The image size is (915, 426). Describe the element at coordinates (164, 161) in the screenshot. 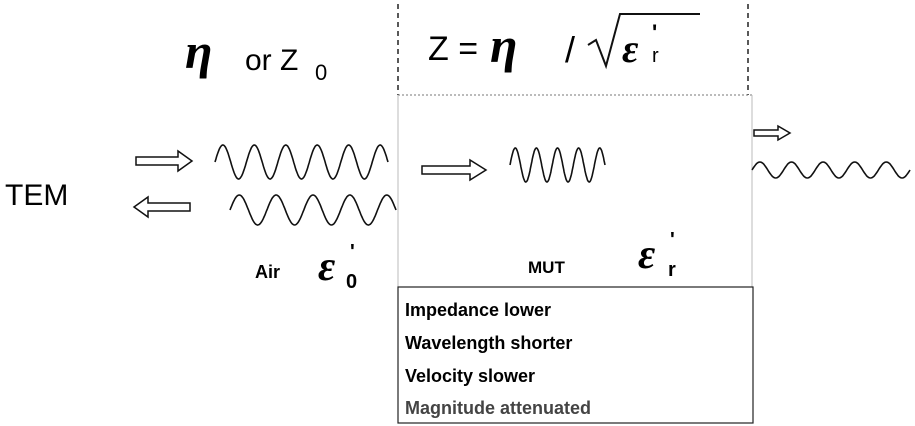

I see `incident-arrow` at that location.